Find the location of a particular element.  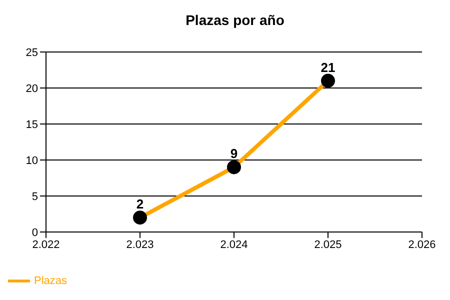

x-tick-label: 2.024 is located at coordinates (234, 244).